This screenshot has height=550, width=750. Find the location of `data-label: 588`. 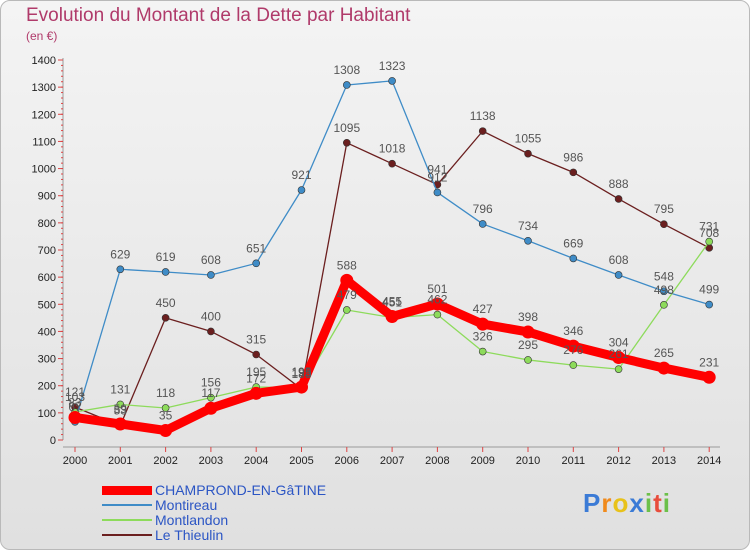

data-label: 588 is located at coordinates (347, 265).